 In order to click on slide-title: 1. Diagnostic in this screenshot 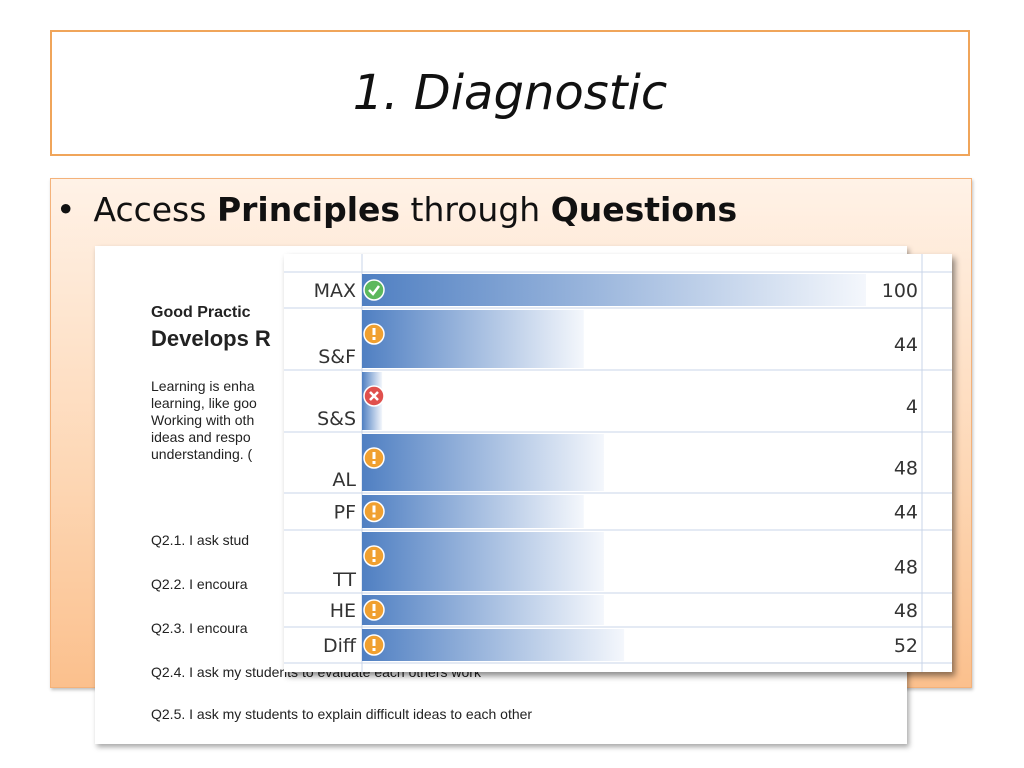, I will do `click(510, 93)`.